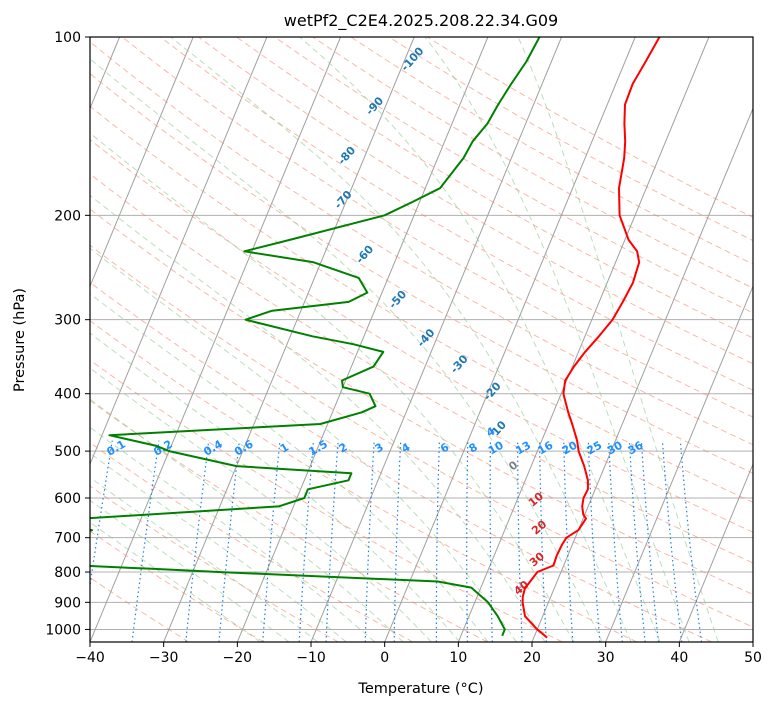  What do you see at coordinates (679, 658) in the screenshot?
I see `x-tick-label: 40` at bounding box center [679, 658].